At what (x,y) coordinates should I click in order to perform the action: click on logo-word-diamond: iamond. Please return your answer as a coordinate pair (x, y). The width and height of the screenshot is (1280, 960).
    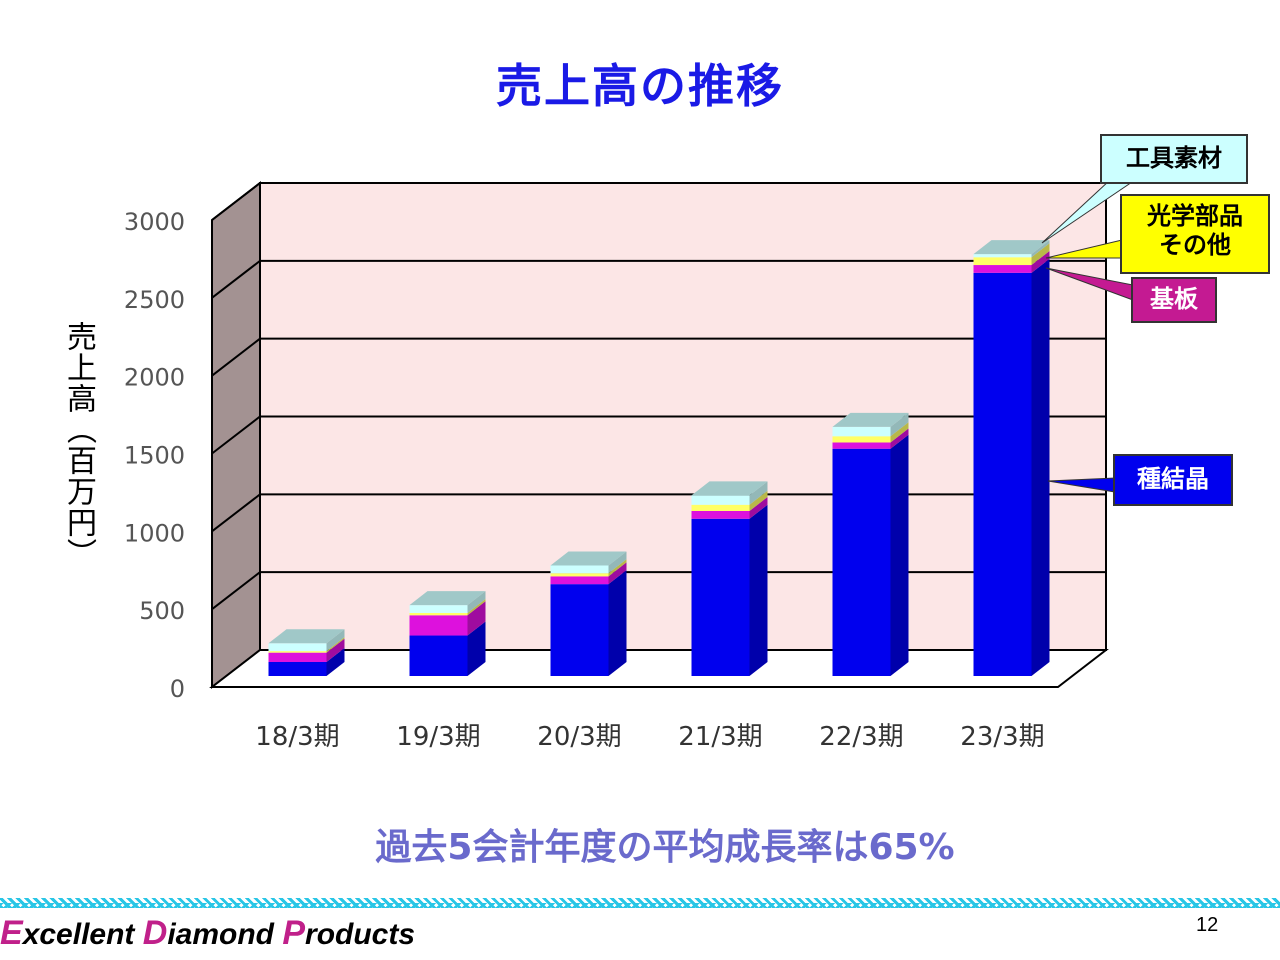
    Looking at the image, I should click on (225, 934).